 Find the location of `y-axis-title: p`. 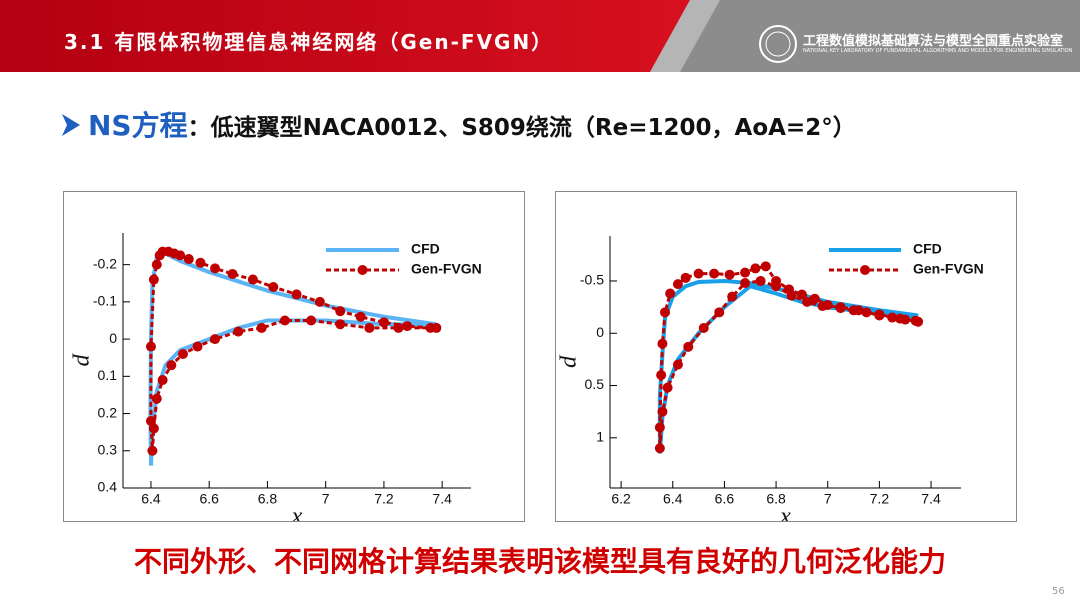

y-axis-title: p is located at coordinates (571, 361).